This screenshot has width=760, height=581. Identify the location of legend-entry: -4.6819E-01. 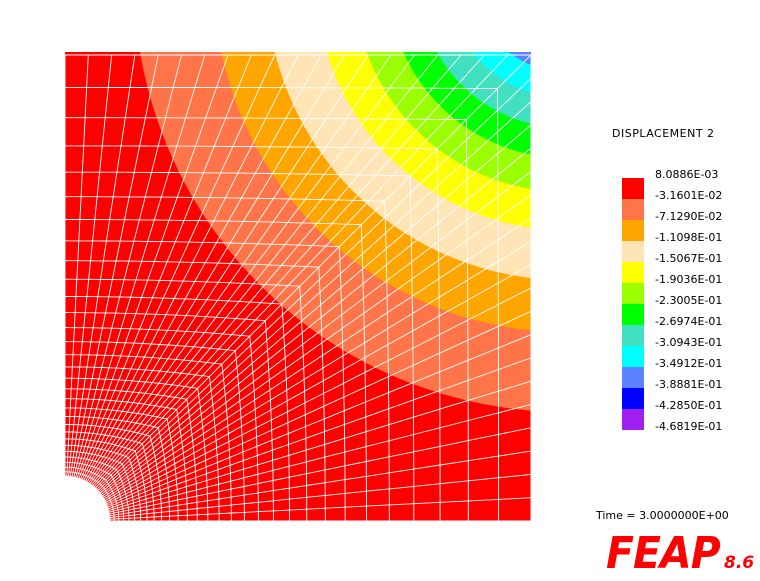
(691, 432).